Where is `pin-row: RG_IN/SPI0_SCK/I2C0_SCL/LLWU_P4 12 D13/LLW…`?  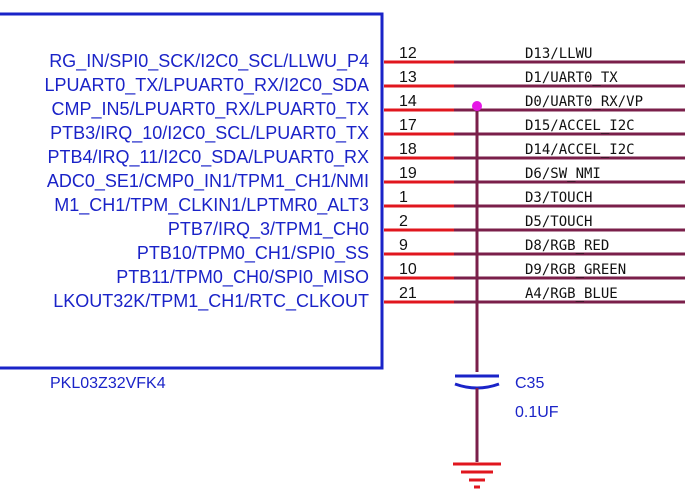
pin-row: RG_IN/SPI0_SCK/I2C0_SCL/LLWU_P4 12 D13/LLW… is located at coordinates (367, 58).